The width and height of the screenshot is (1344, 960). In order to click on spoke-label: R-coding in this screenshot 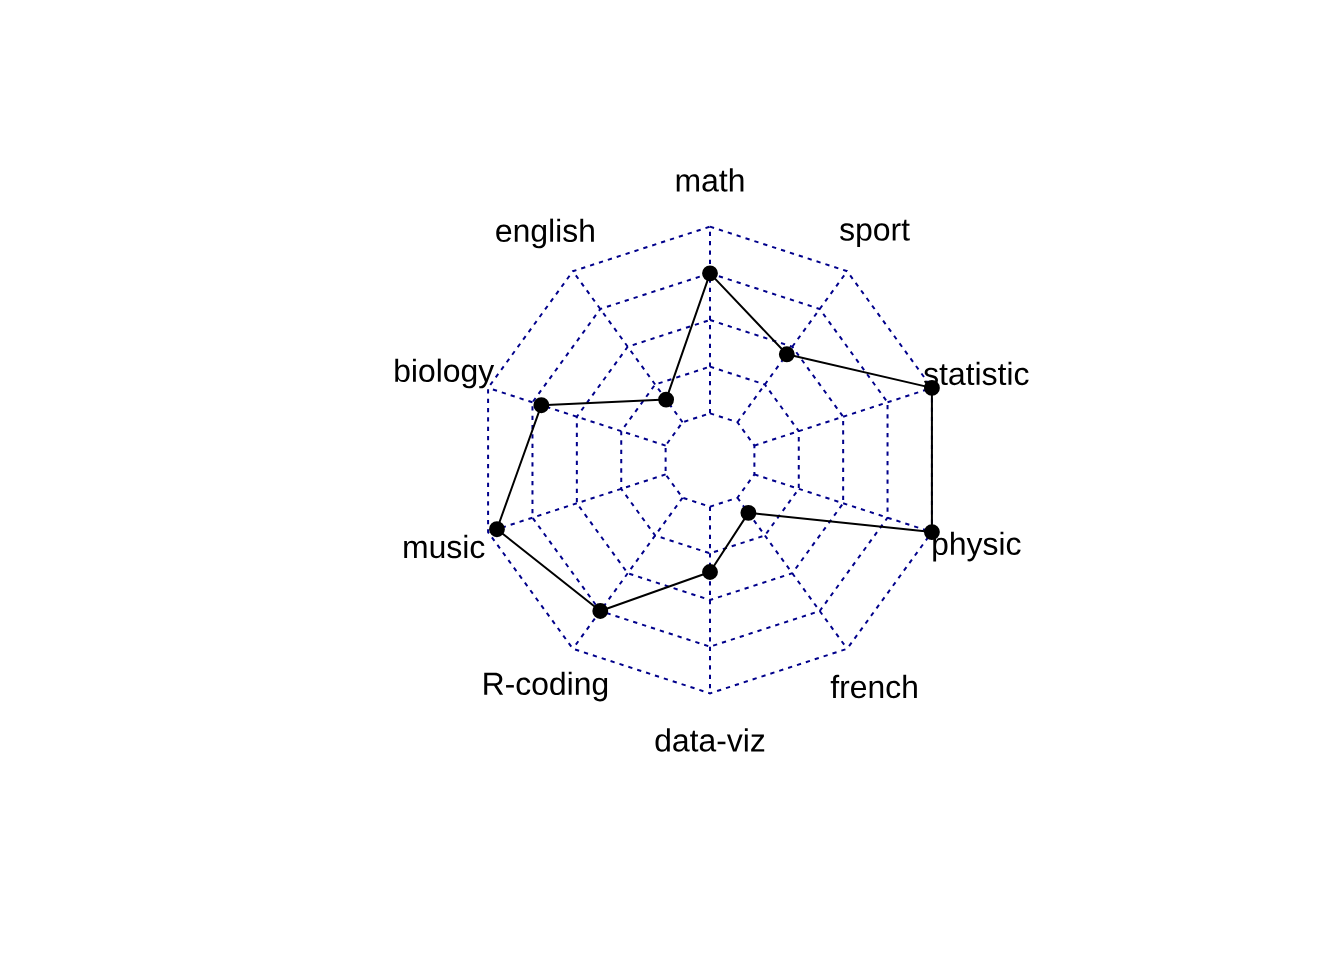, I will do `click(546, 686)`.